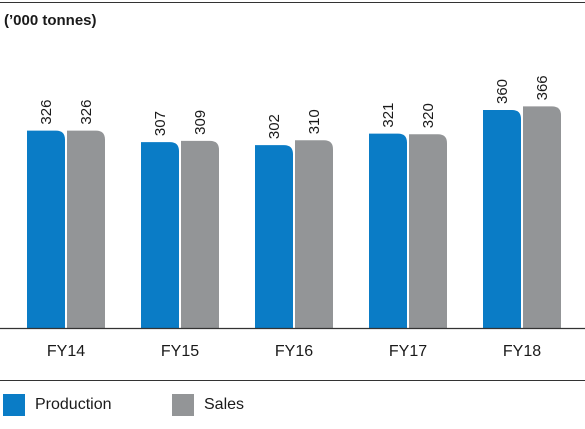  Describe the element at coordinates (522, 351) in the screenshot. I see `x-tick-label-fy18: FY18` at that location.